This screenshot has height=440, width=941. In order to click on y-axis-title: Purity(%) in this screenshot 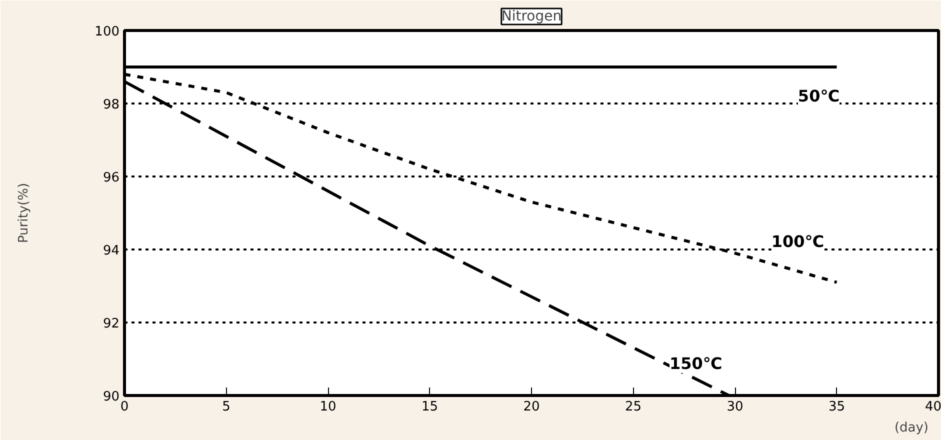, I will do `click(24, 213)`.